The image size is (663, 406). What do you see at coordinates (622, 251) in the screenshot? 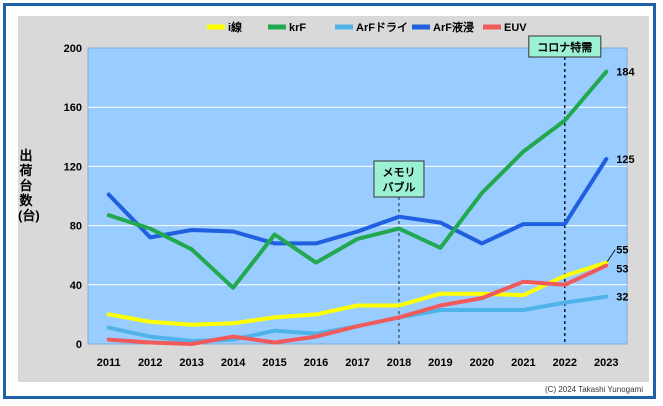
I see `end-value-label: 55` at bounding box center [622, 251].